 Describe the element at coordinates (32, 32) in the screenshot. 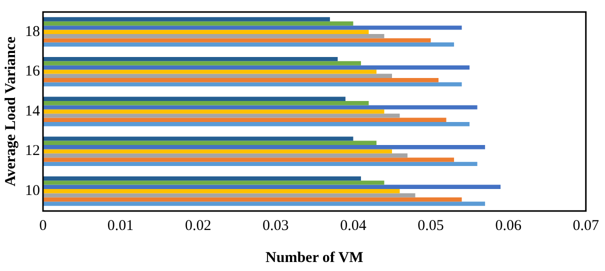

I see `y-tick-label: 18` at that location.